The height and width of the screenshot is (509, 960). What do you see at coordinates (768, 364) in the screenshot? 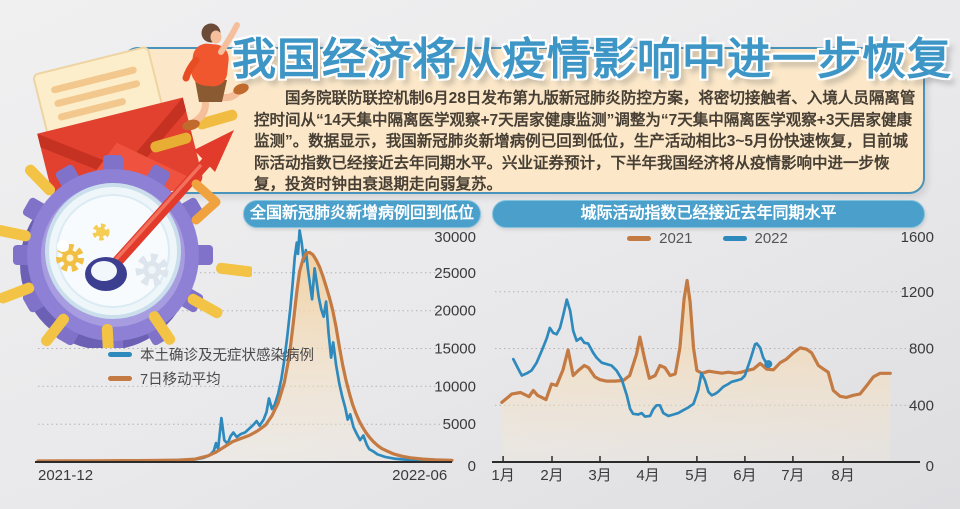
I see `series-end-dot` at bounding box center [768, 364].